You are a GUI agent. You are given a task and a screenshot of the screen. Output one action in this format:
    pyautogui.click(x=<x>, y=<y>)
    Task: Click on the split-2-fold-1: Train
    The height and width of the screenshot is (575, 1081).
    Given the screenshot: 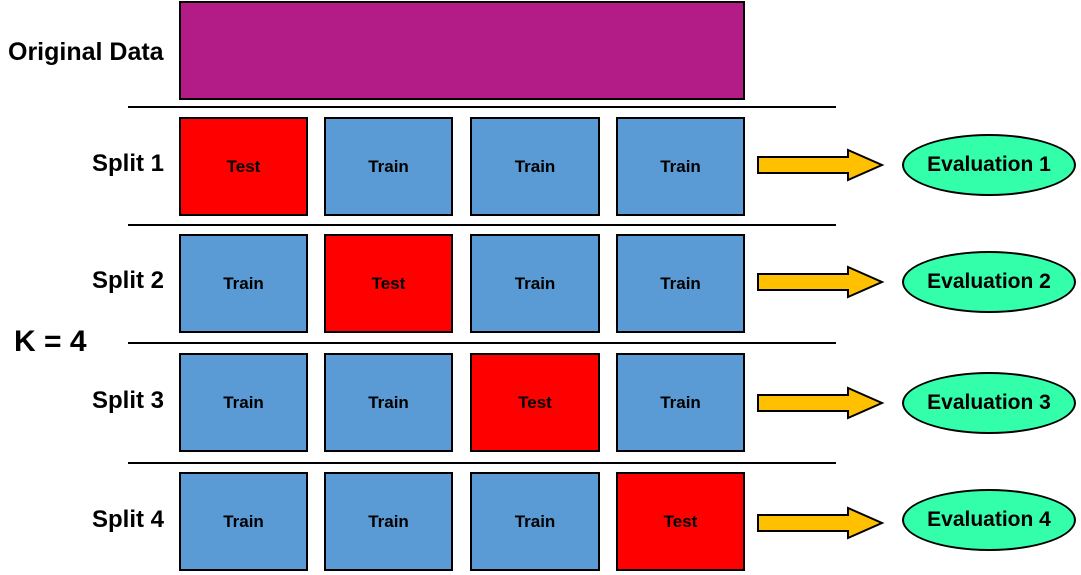 What is the action you would take?
    pyautogui.click(x=243, y=283)
    